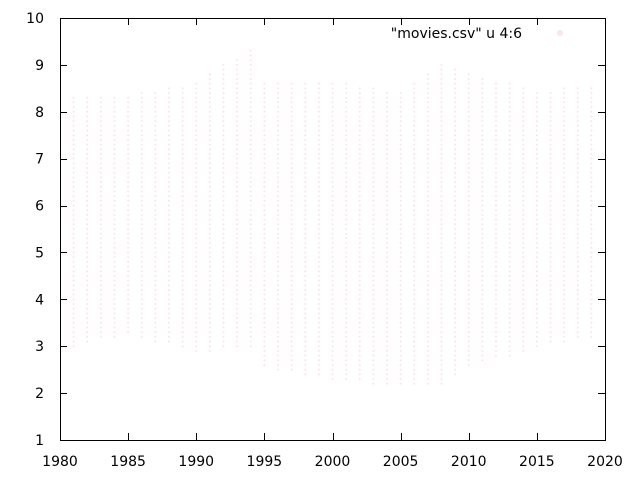 The height and width of the screenshot is (480, 640). What do you see at coordinates (39, 394) in the screenshot?
I see `y-tick-label: 2` at bounding box center [39, 394].